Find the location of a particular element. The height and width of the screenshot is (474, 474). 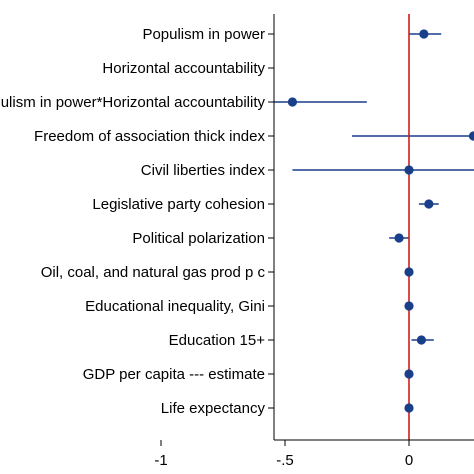

variable-label: Education 15+ is located at coordinates (217, 340).